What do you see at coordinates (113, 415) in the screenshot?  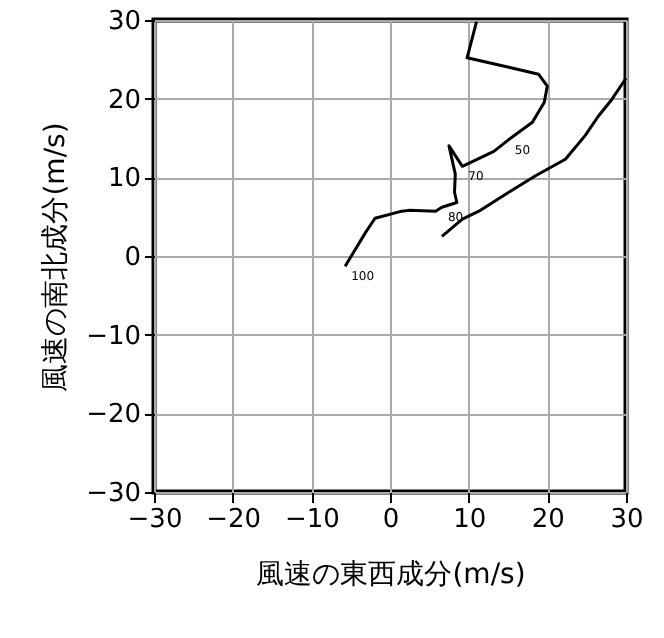 I see `y-tick-label: −20` at bounding box center [113, 415].